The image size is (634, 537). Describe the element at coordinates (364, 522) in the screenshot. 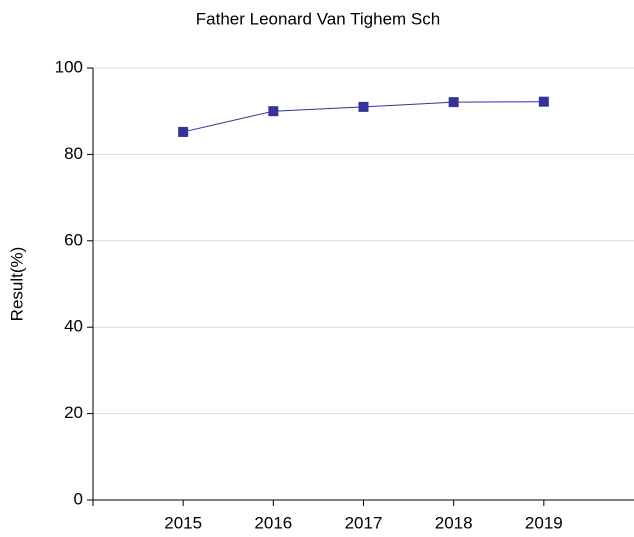

I see `x-tick-label: 2017` at that location.